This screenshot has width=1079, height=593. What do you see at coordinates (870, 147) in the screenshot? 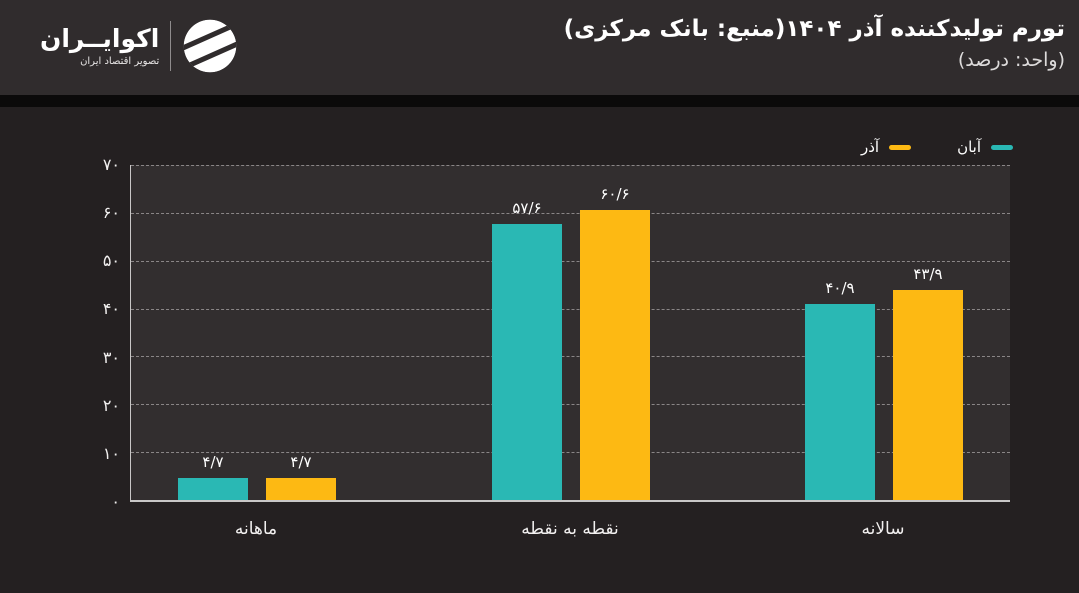
I see `legend-label: آذر` at bounding box center [870, 147].